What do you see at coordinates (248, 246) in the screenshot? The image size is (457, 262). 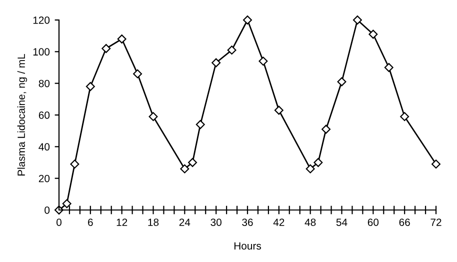 I see `x-axis-title: Hours` at bounding box center [248, 246].